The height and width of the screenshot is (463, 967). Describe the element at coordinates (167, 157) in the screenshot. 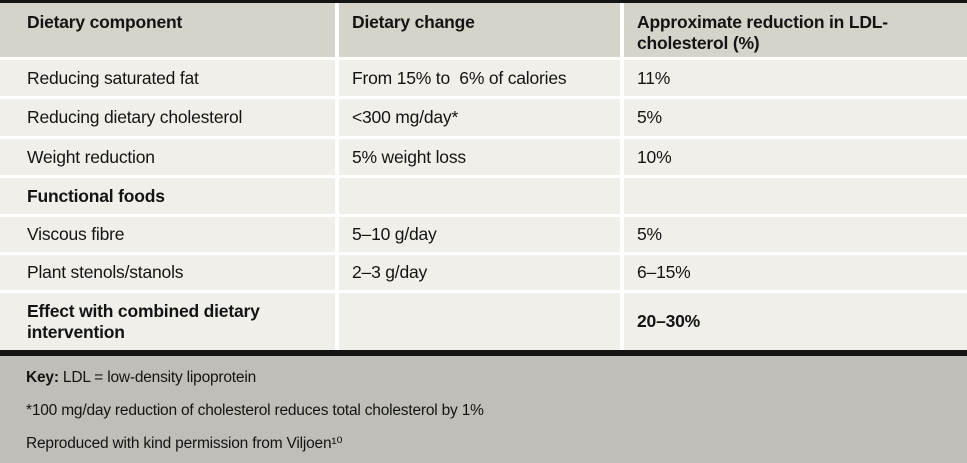

I see `component-cell: Weight reduction` at that location.